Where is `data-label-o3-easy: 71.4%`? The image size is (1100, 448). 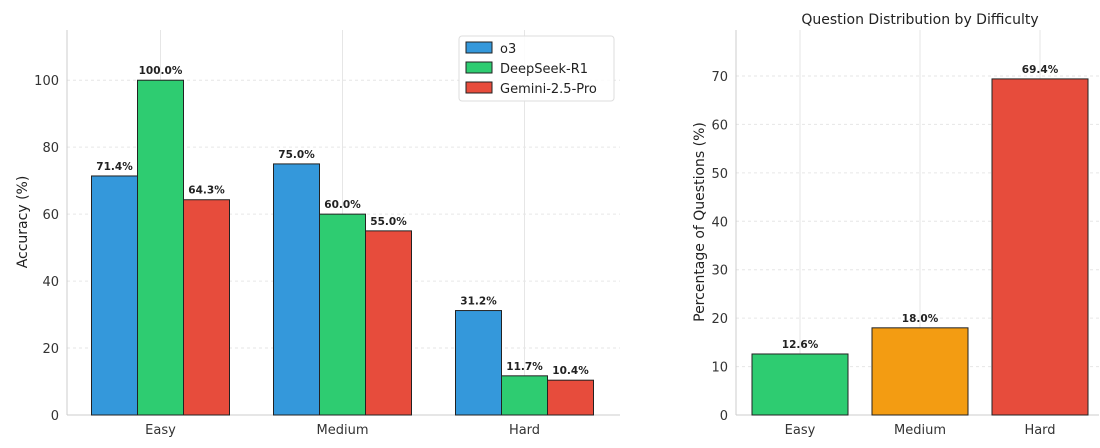 data-label-o3-easy: 71.4% is located at coordinates (114, 167).